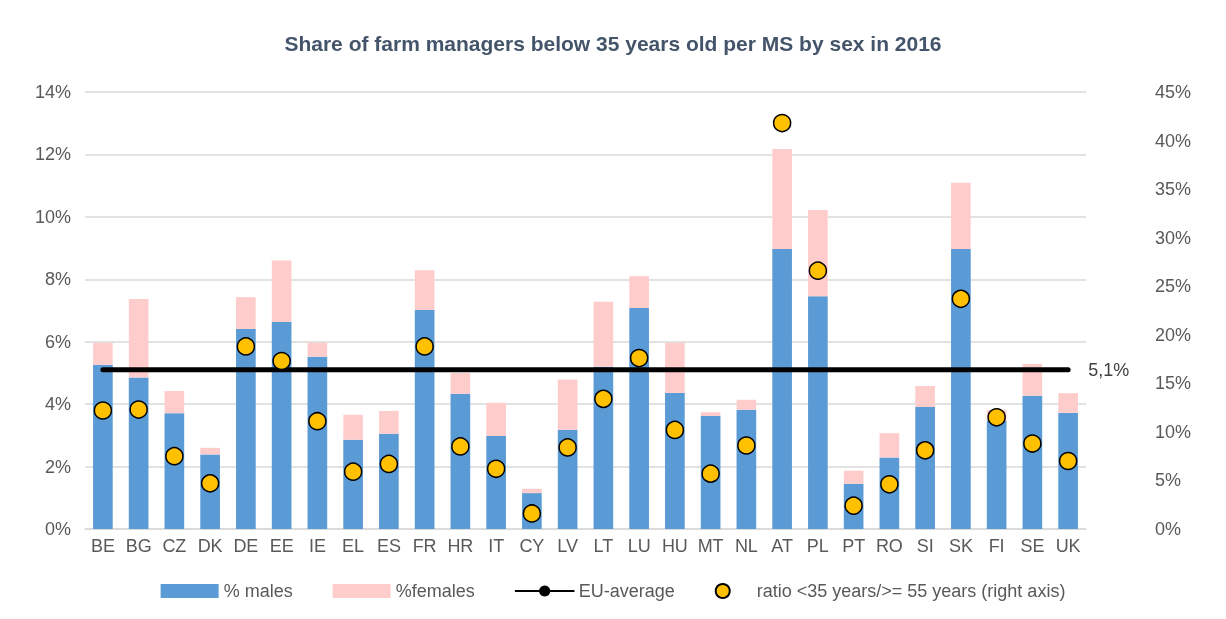 This screenshot has height=619, width=1226. What do you see at coordinates (746, 546) in the screenshot?
I see `x-tick-label: NL` at bounding box center [746, 546].